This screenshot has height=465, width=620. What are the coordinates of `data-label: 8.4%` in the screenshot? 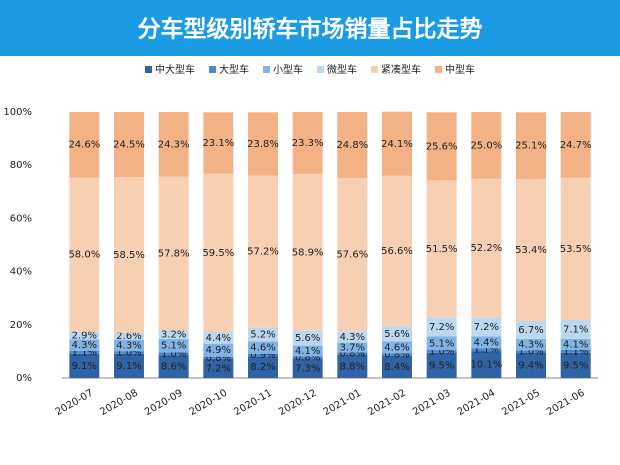 It's located at (396, 367).